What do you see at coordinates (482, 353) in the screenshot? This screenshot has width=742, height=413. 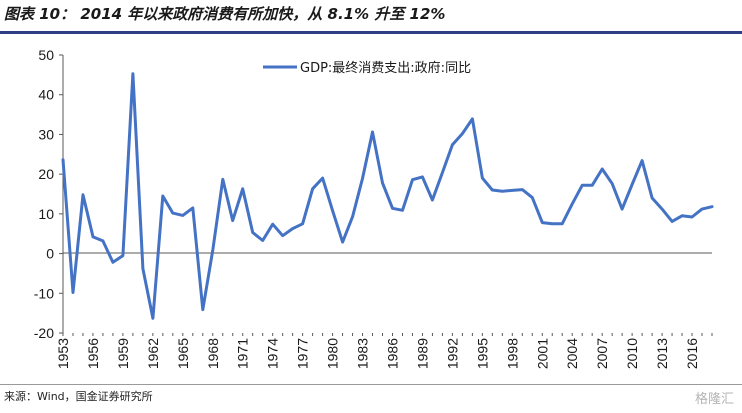 I see `x-tick-label: 1995` at bounding box center [482, 353].